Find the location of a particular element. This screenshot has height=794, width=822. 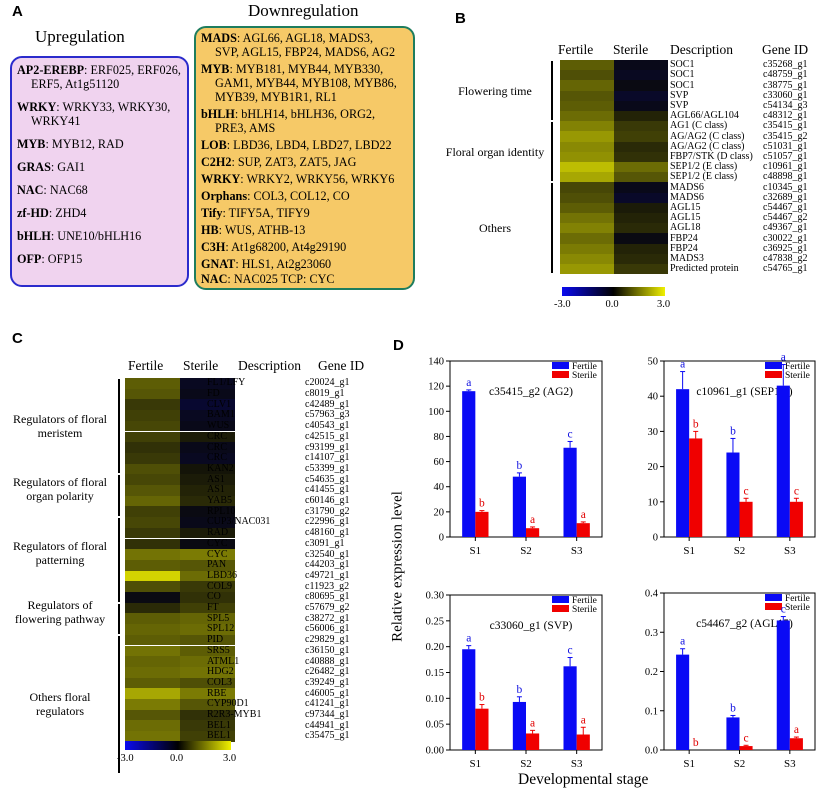

gene-id: c60146_g1 is located at coordinates (327, 501).